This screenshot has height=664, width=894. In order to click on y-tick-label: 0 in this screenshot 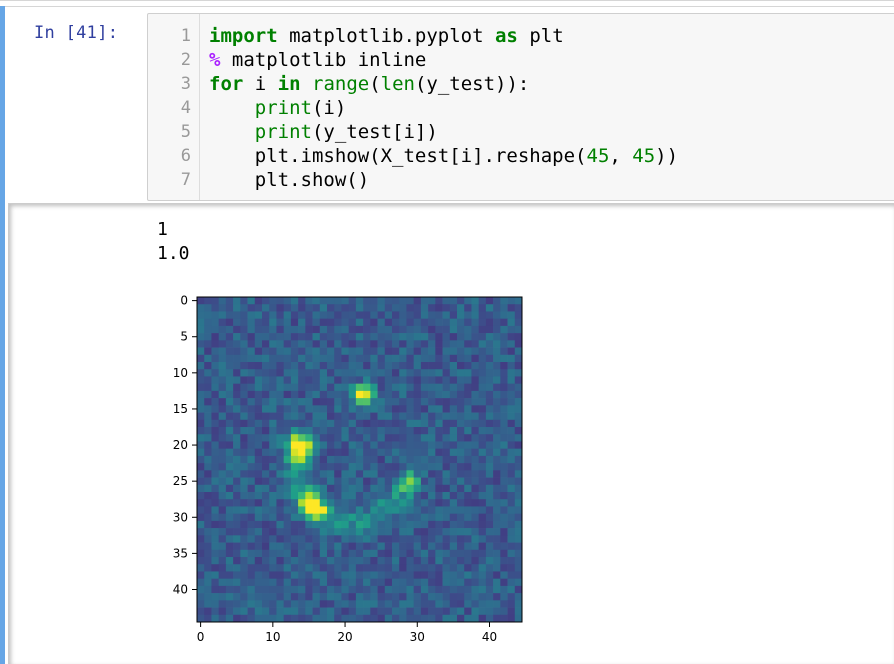, I will do `click(184, 301)`.